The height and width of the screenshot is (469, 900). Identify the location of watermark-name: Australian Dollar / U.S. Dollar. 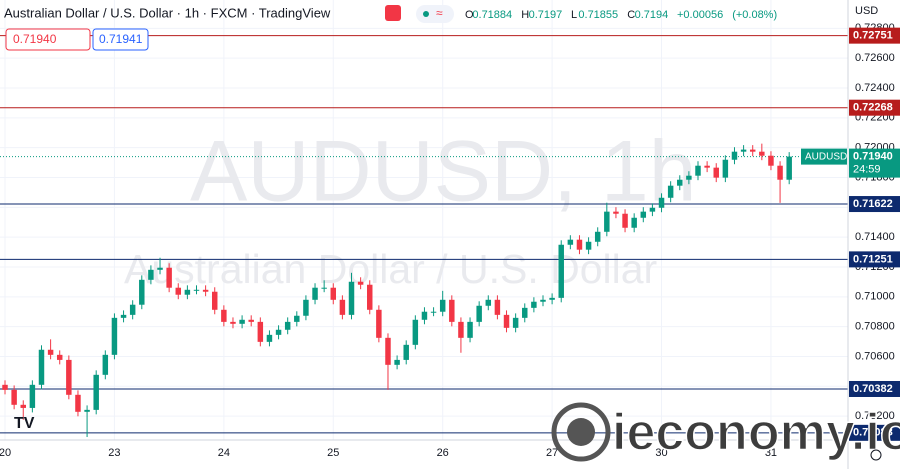
(390, 269).